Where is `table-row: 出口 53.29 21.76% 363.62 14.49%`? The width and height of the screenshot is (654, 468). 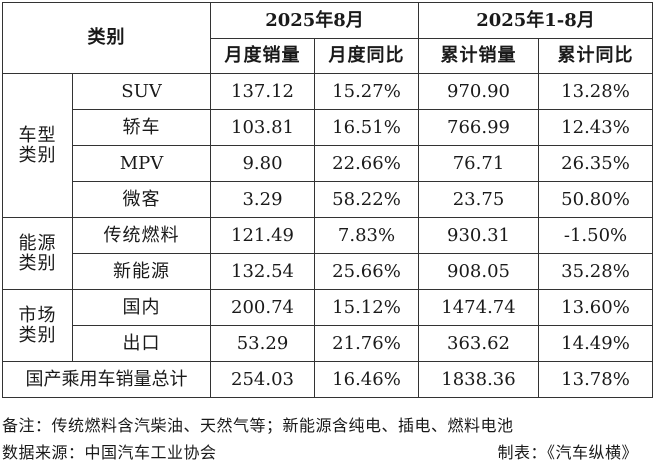 table-row: 出口 53.29 21.76% 363.62 14.49% is located at coordinates (328, 343).